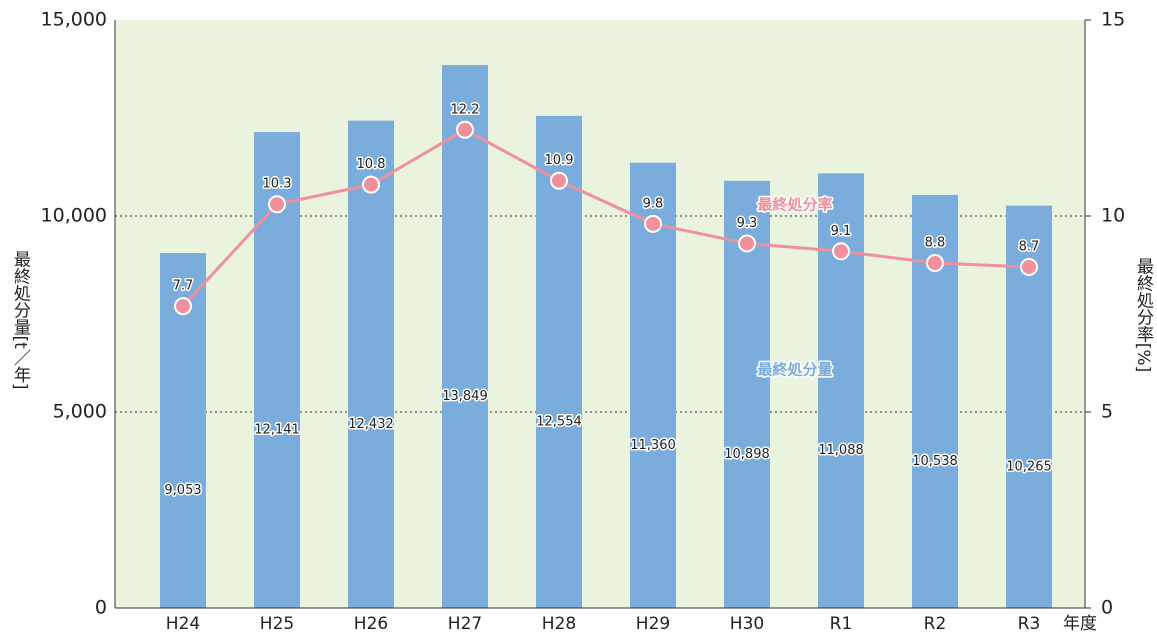 The image size is (1157, 633). I want to click on x-tick-label: H27, so click(465, 623).